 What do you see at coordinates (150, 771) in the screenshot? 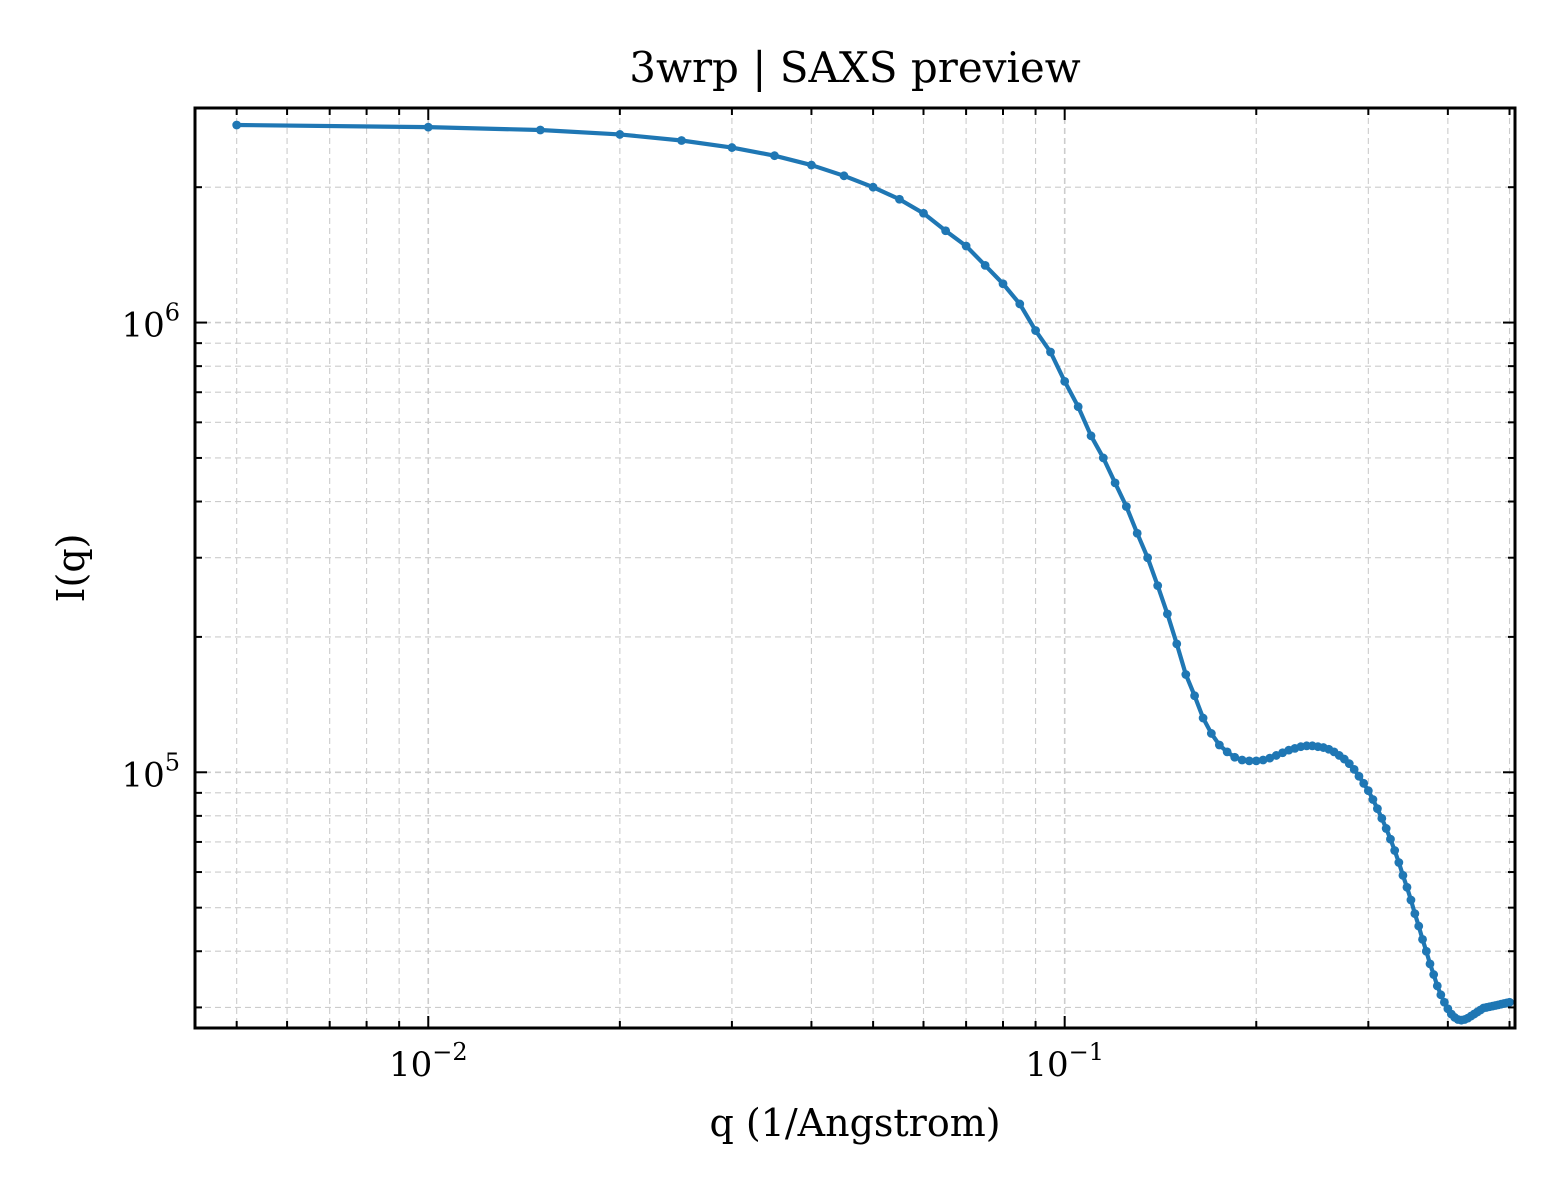
I see `y-tick-label: 10⁵` at bounding box center [150, 771].